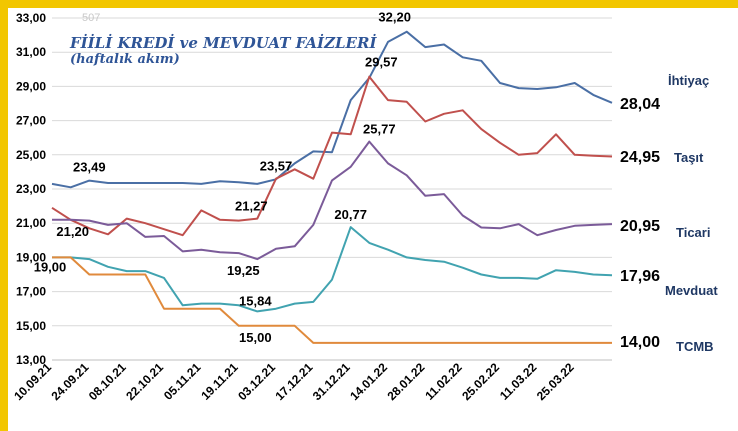 This screenshot has width=738, height=431. I want to click on x-tick-label: 19.11.21, so click(219, 381).